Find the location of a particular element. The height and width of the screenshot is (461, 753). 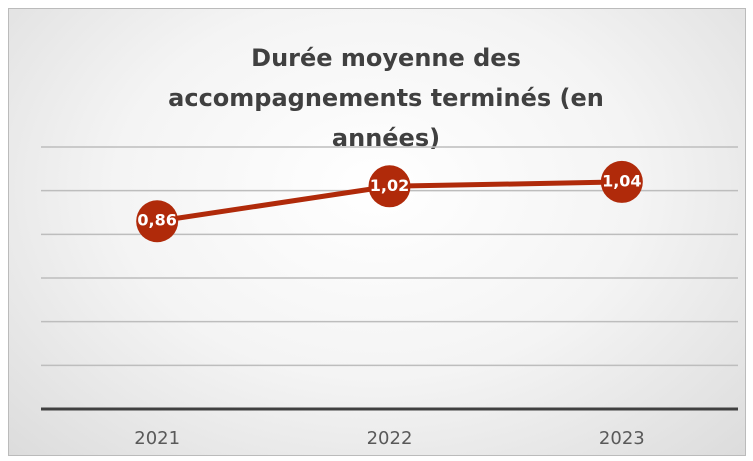

data-label: 1,04 is located at coordinates (621, 180).